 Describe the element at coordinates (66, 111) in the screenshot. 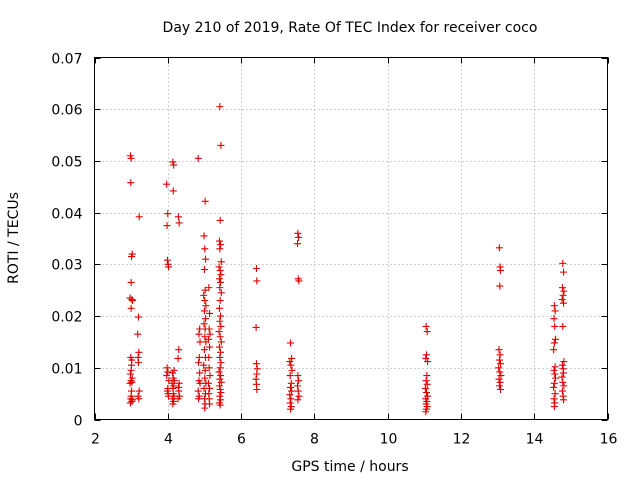

I see `y-tick-label: 0.06` at that location.